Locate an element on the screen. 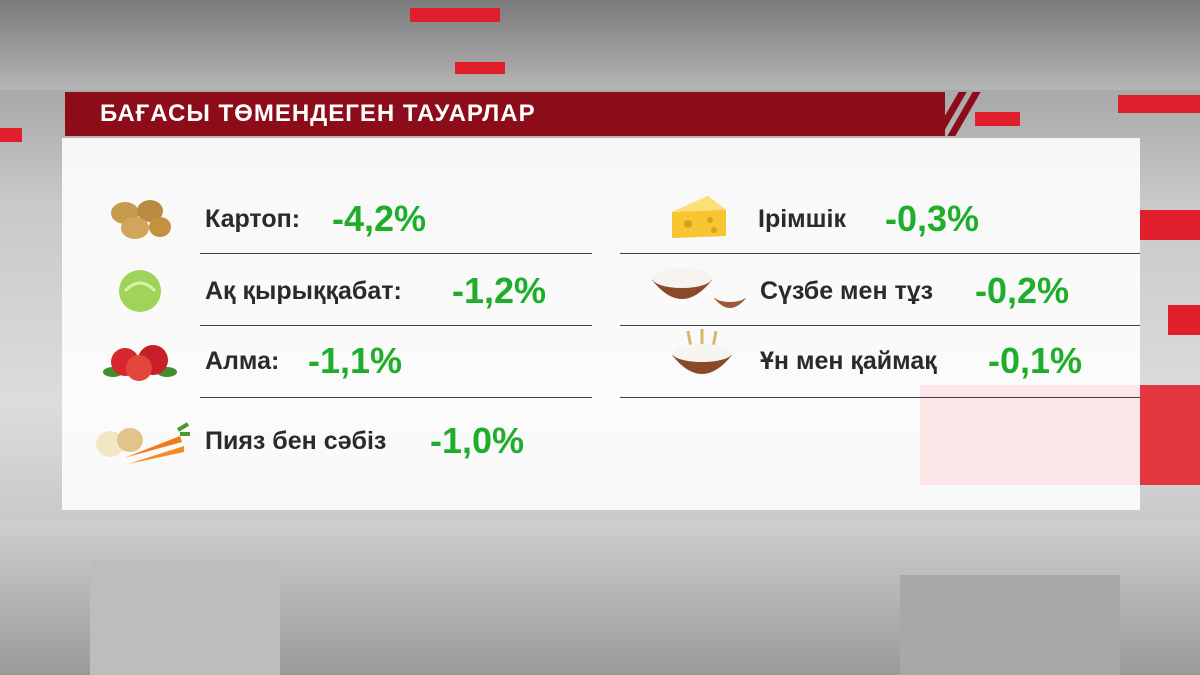 This screenshot has width=1200, height=675. item-name: Сүзбе мен тұз is located at coordinates (847, 291).